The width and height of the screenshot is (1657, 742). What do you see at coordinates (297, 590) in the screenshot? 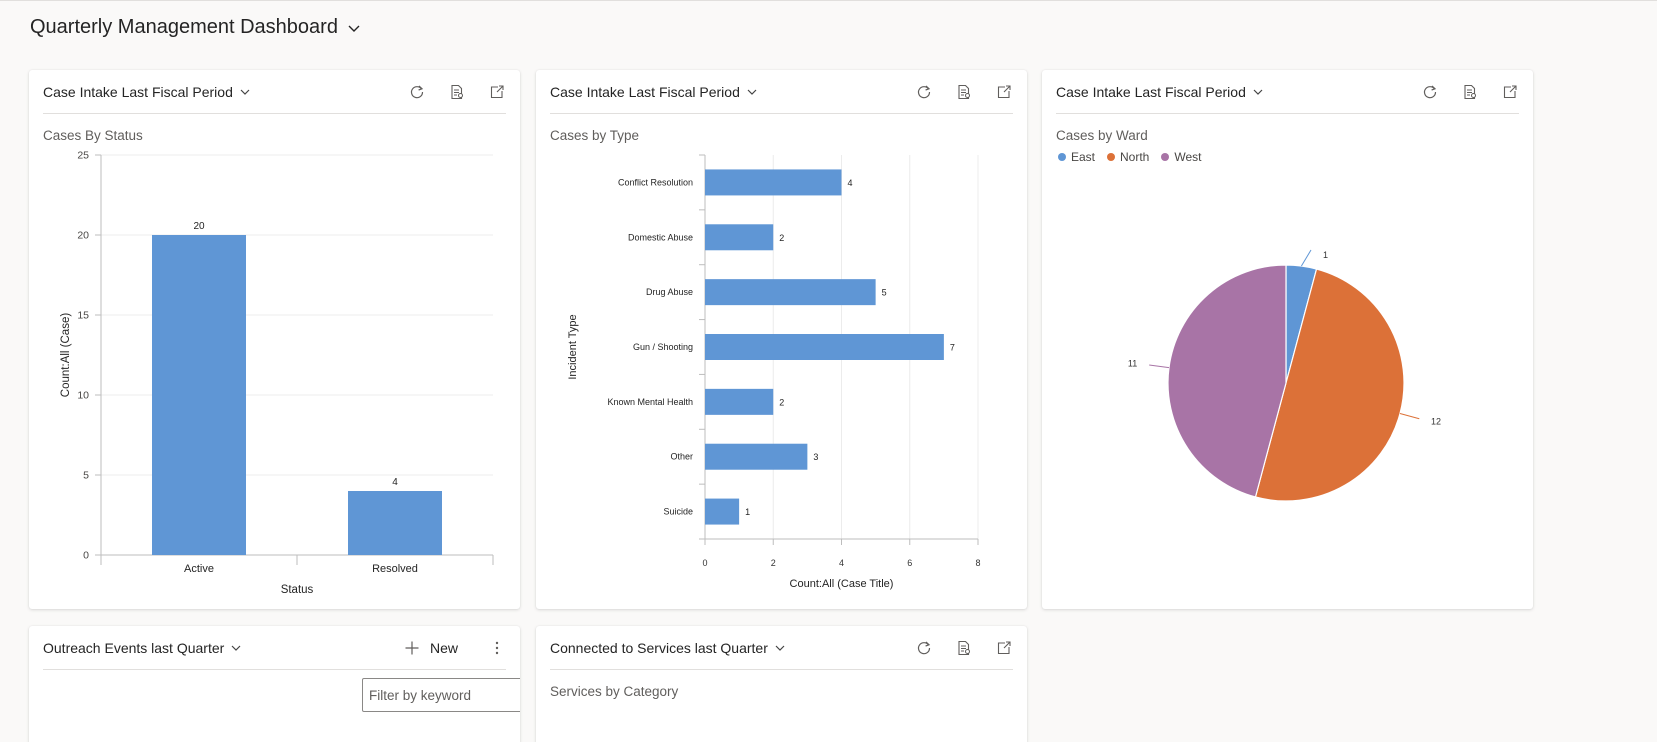
I see `x-axis-title: Status` at bounding box center [297, 590].